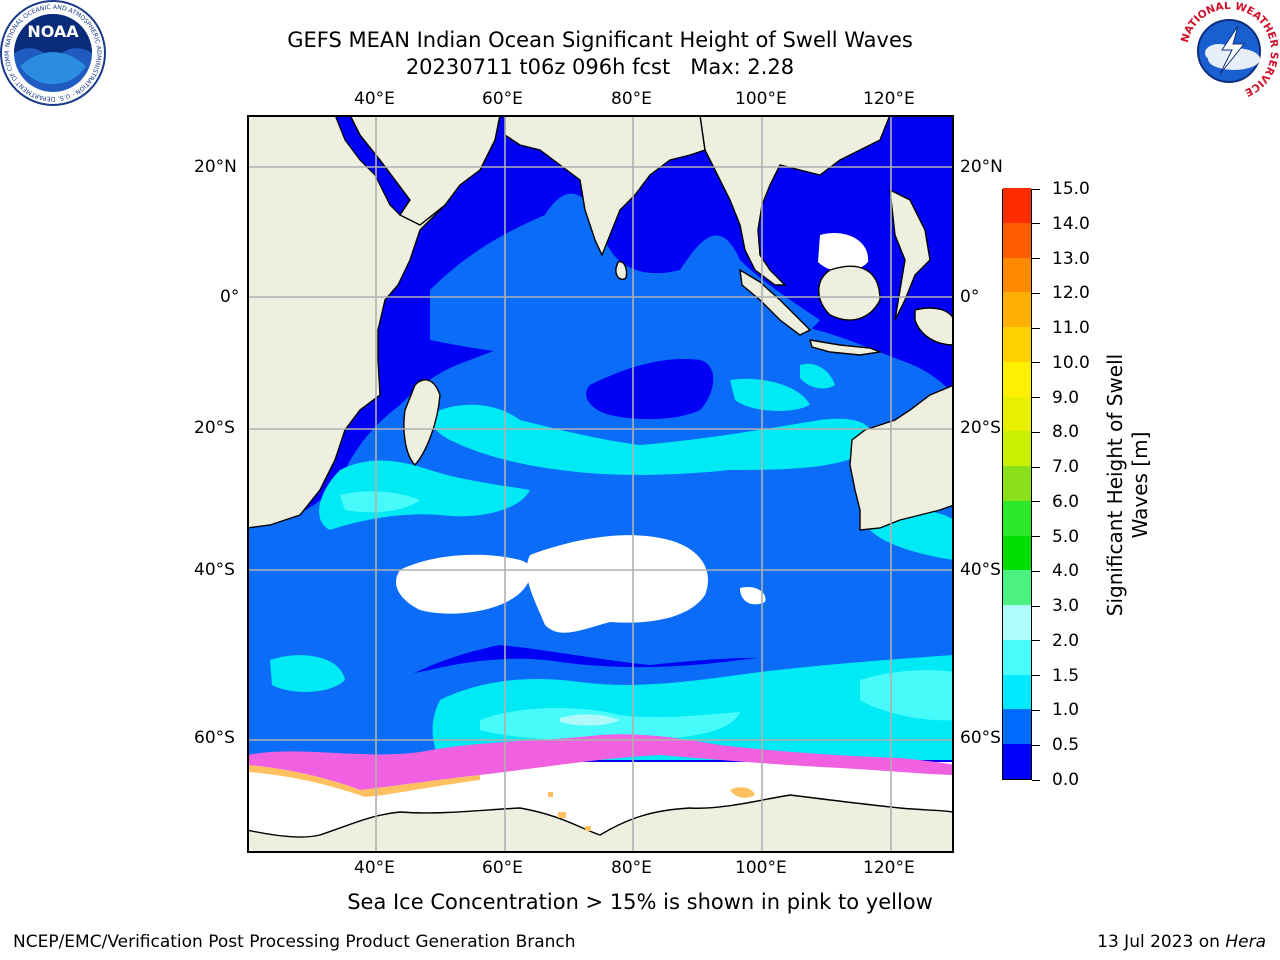 The image size is (1280, 960). I want to click on lon-label-bottom-60e: 60°E, so click(502, 868).